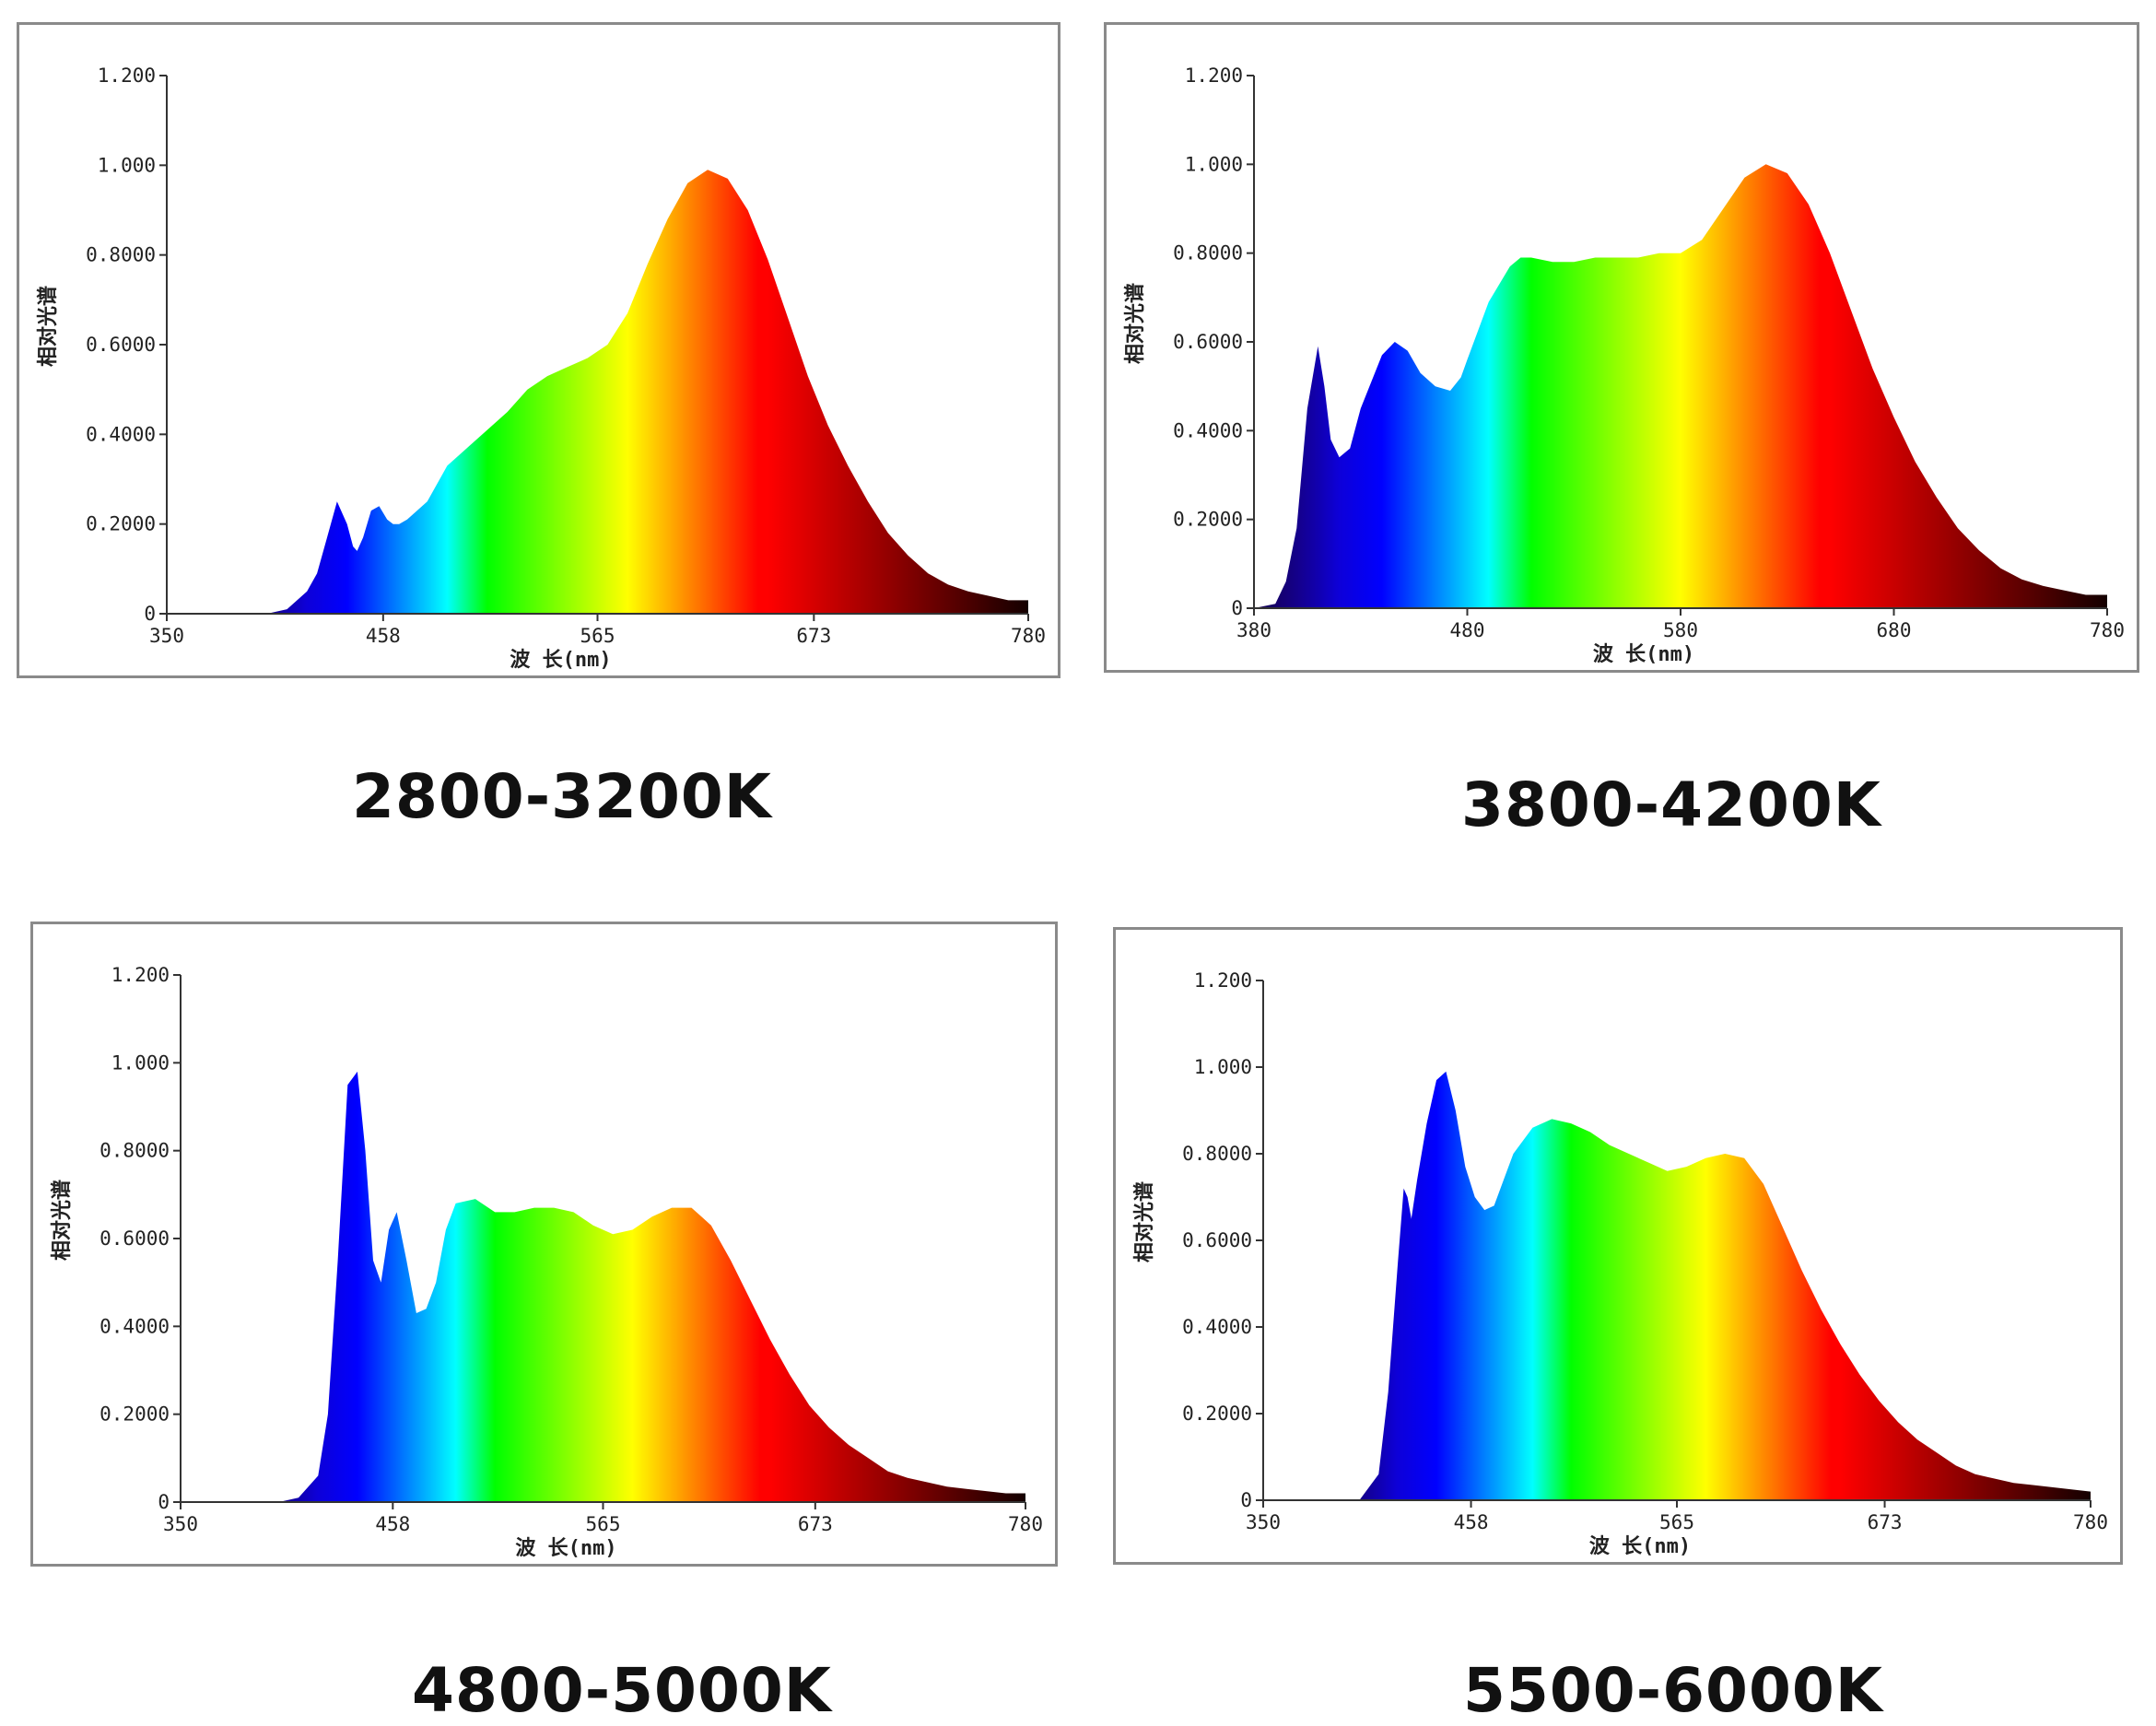  Describe the element at coordinates (1467, 630) in the screenshot. I see `x-tick-label: 480` at that location.